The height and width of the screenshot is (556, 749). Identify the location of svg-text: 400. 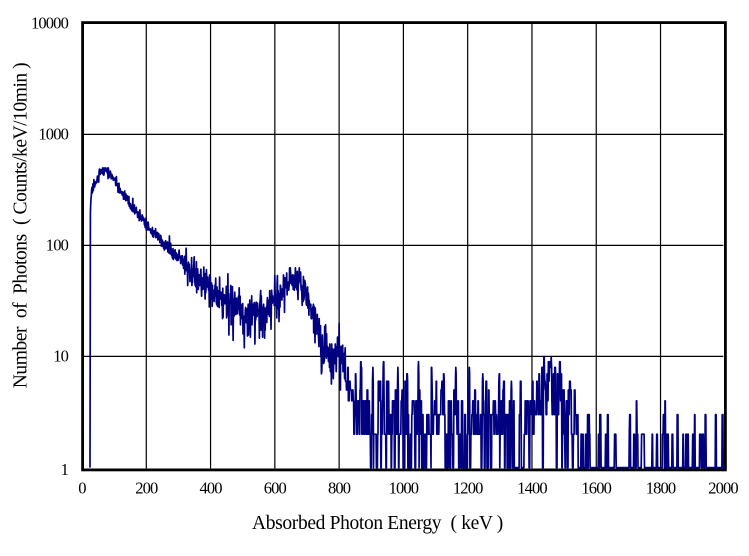
(210, 488).